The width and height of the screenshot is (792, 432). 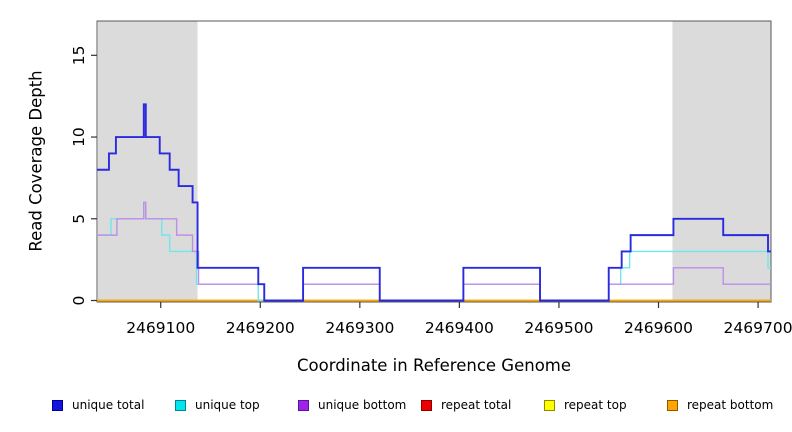 I want to click on legend-label: repeat bottom, so click(x=730, y=405).